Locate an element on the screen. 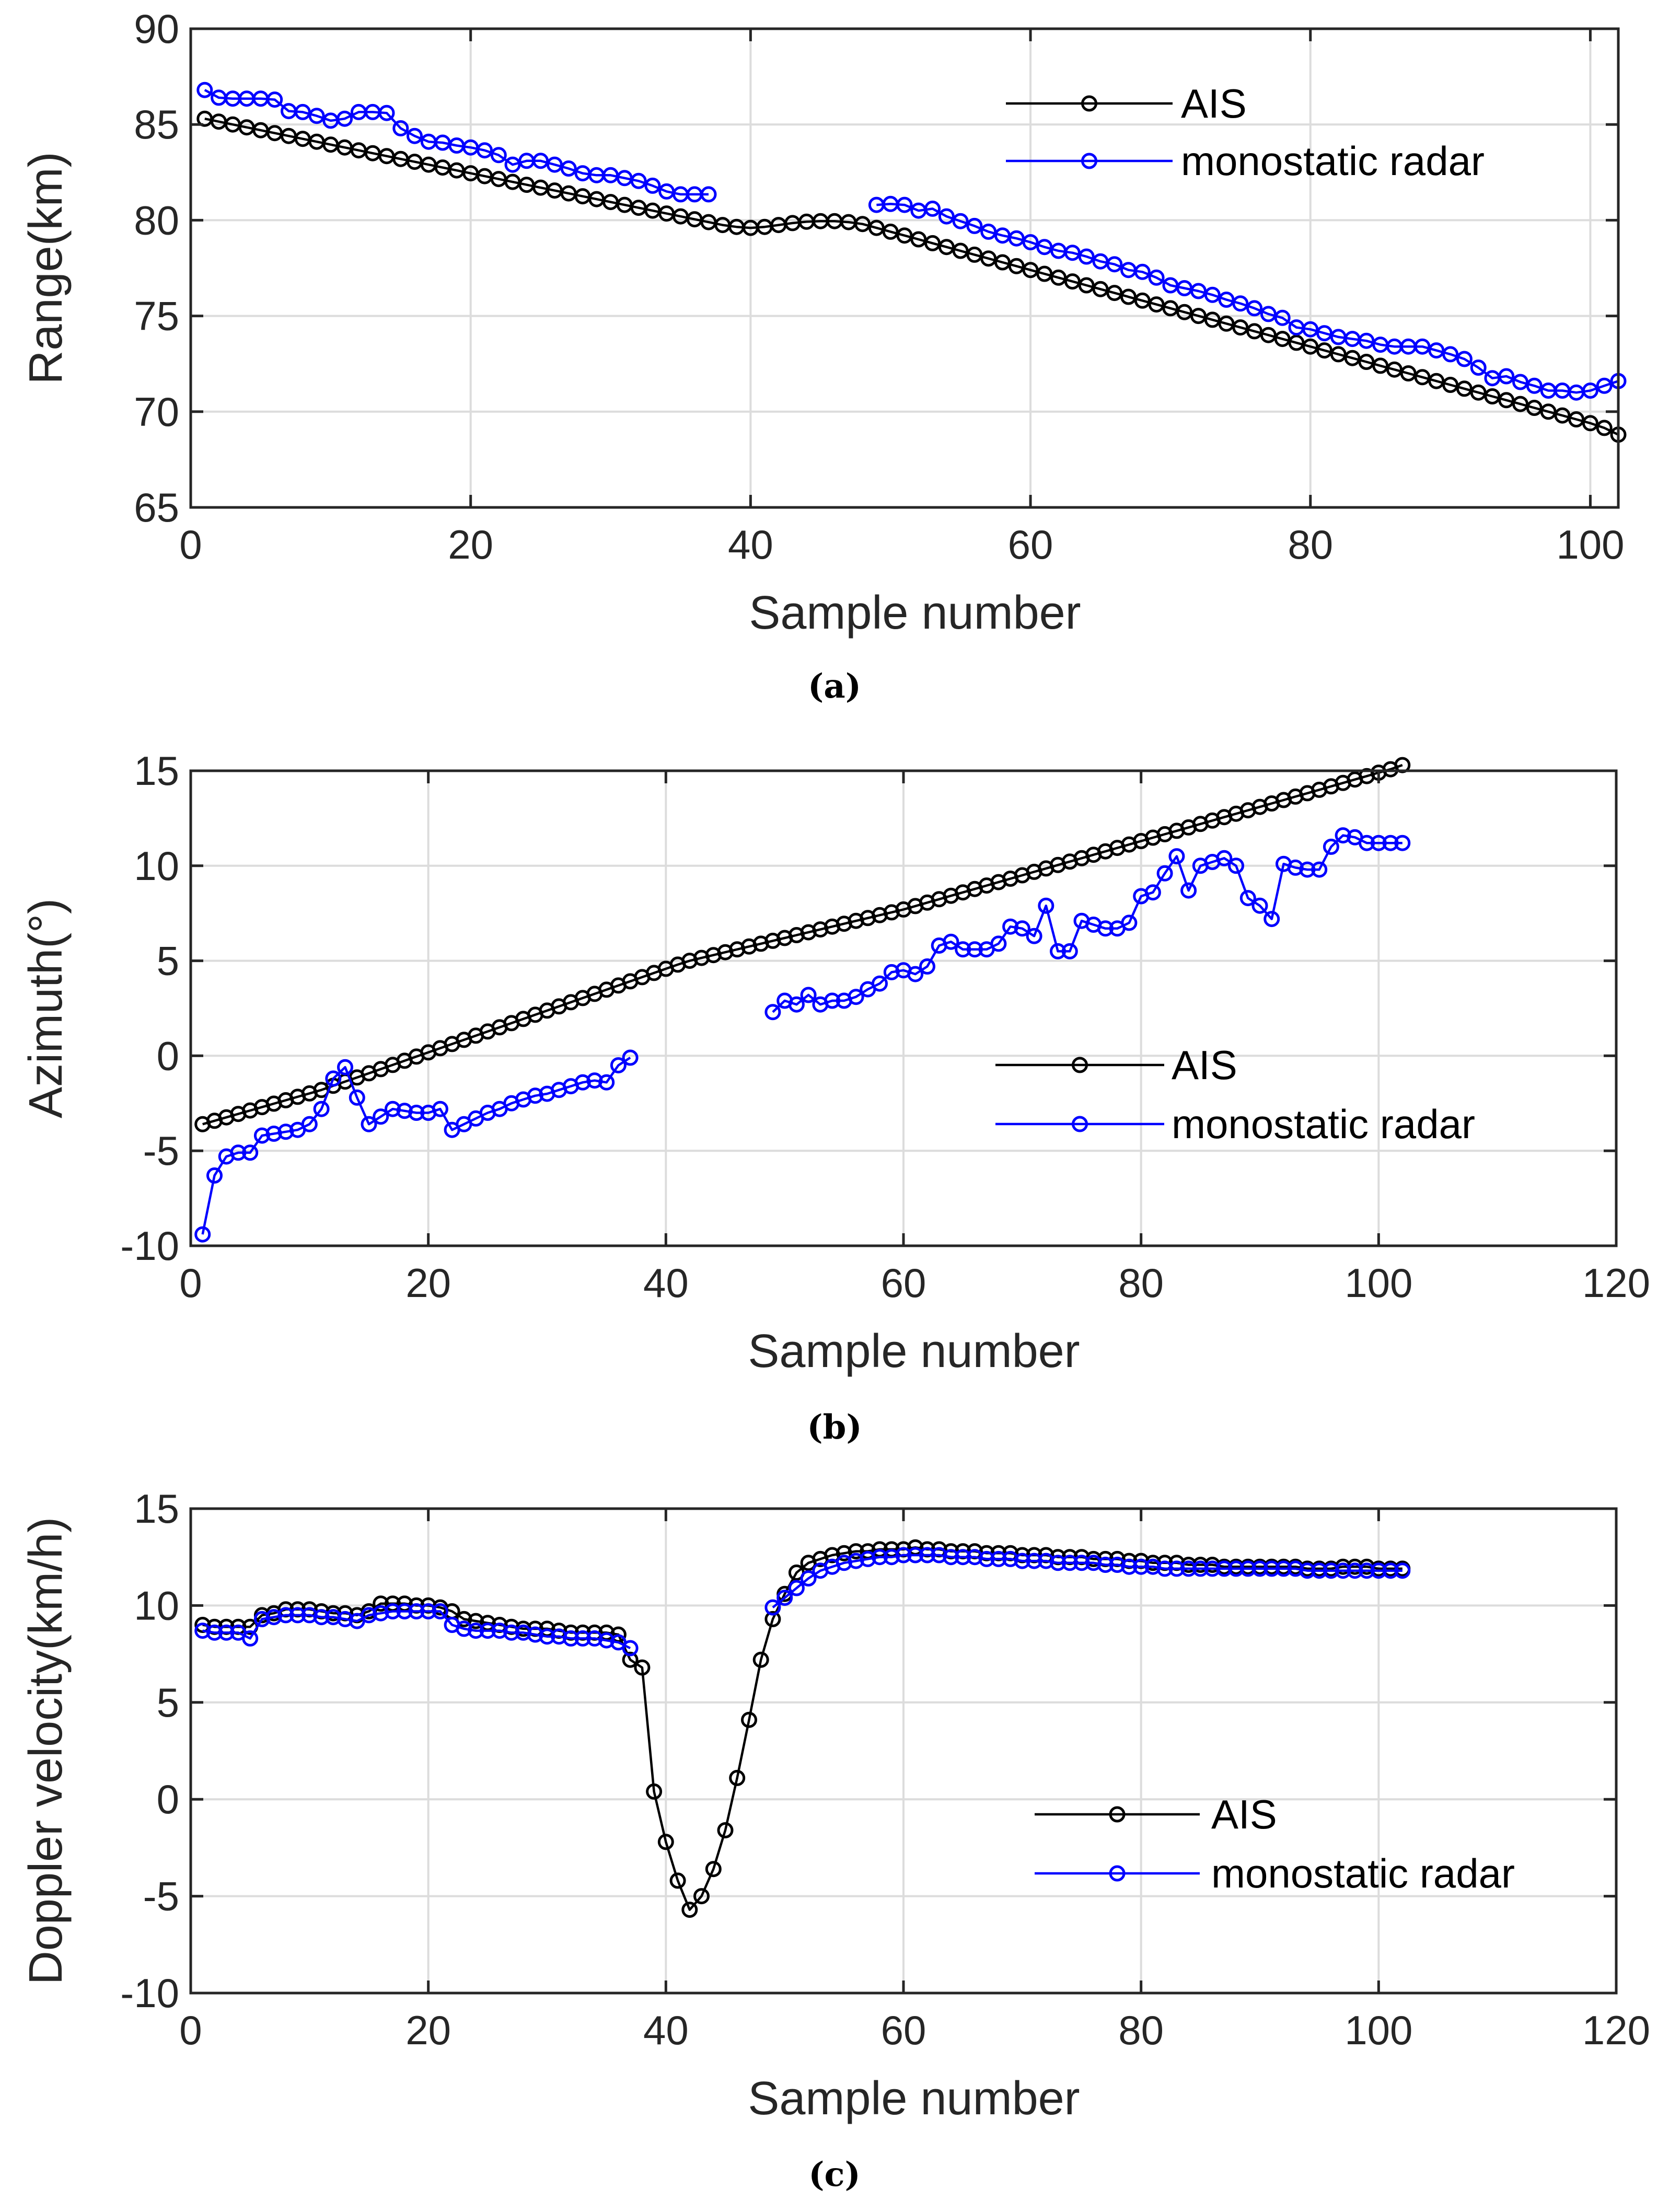  series-line is located at coordinates (456, 142).